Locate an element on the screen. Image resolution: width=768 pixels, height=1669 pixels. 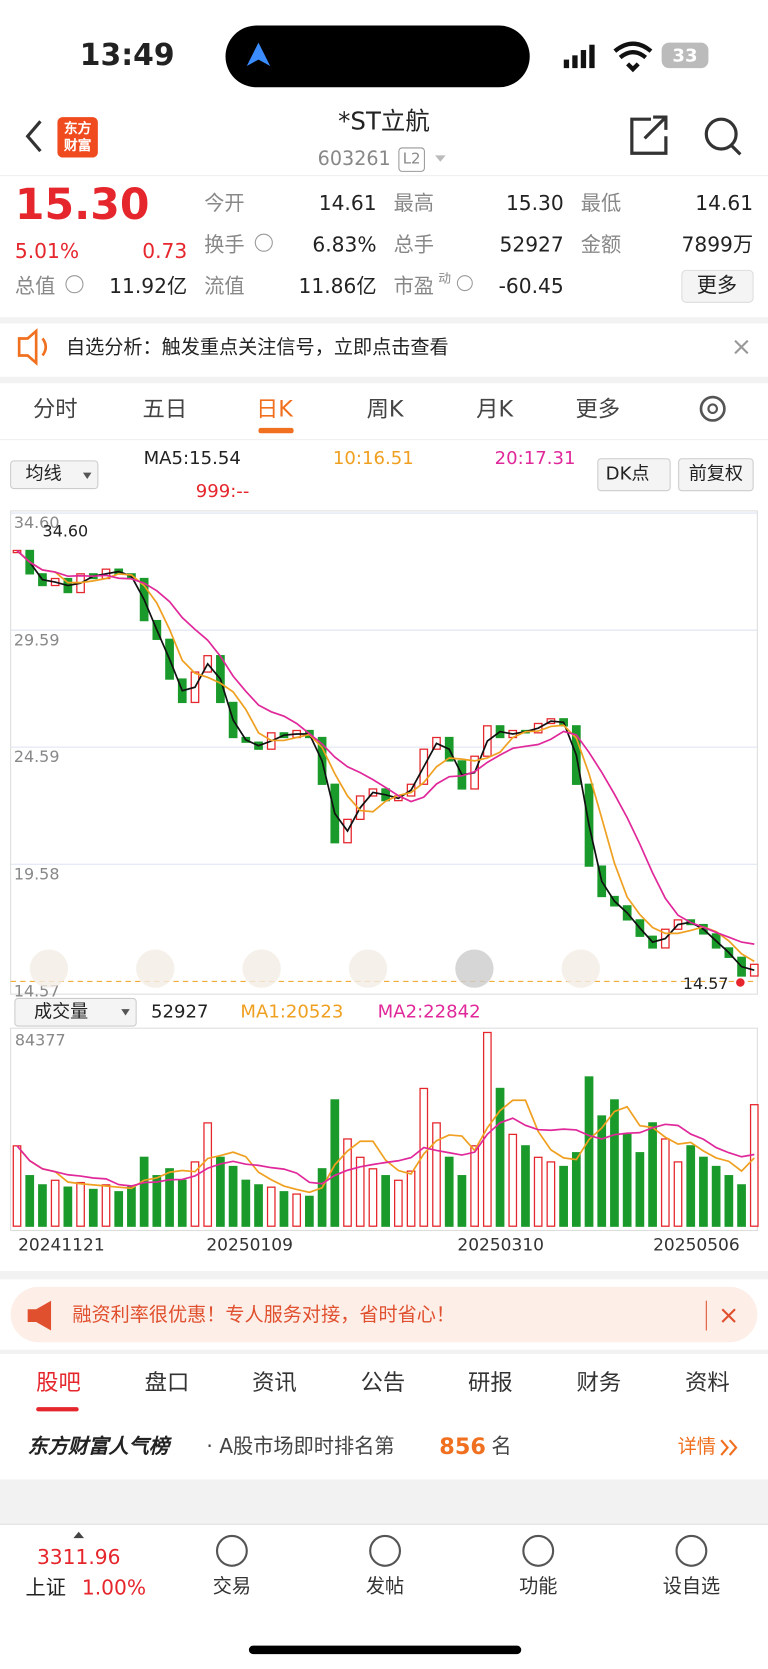
x-tick-label: 20241121 is located at coordinates (61, 1245).